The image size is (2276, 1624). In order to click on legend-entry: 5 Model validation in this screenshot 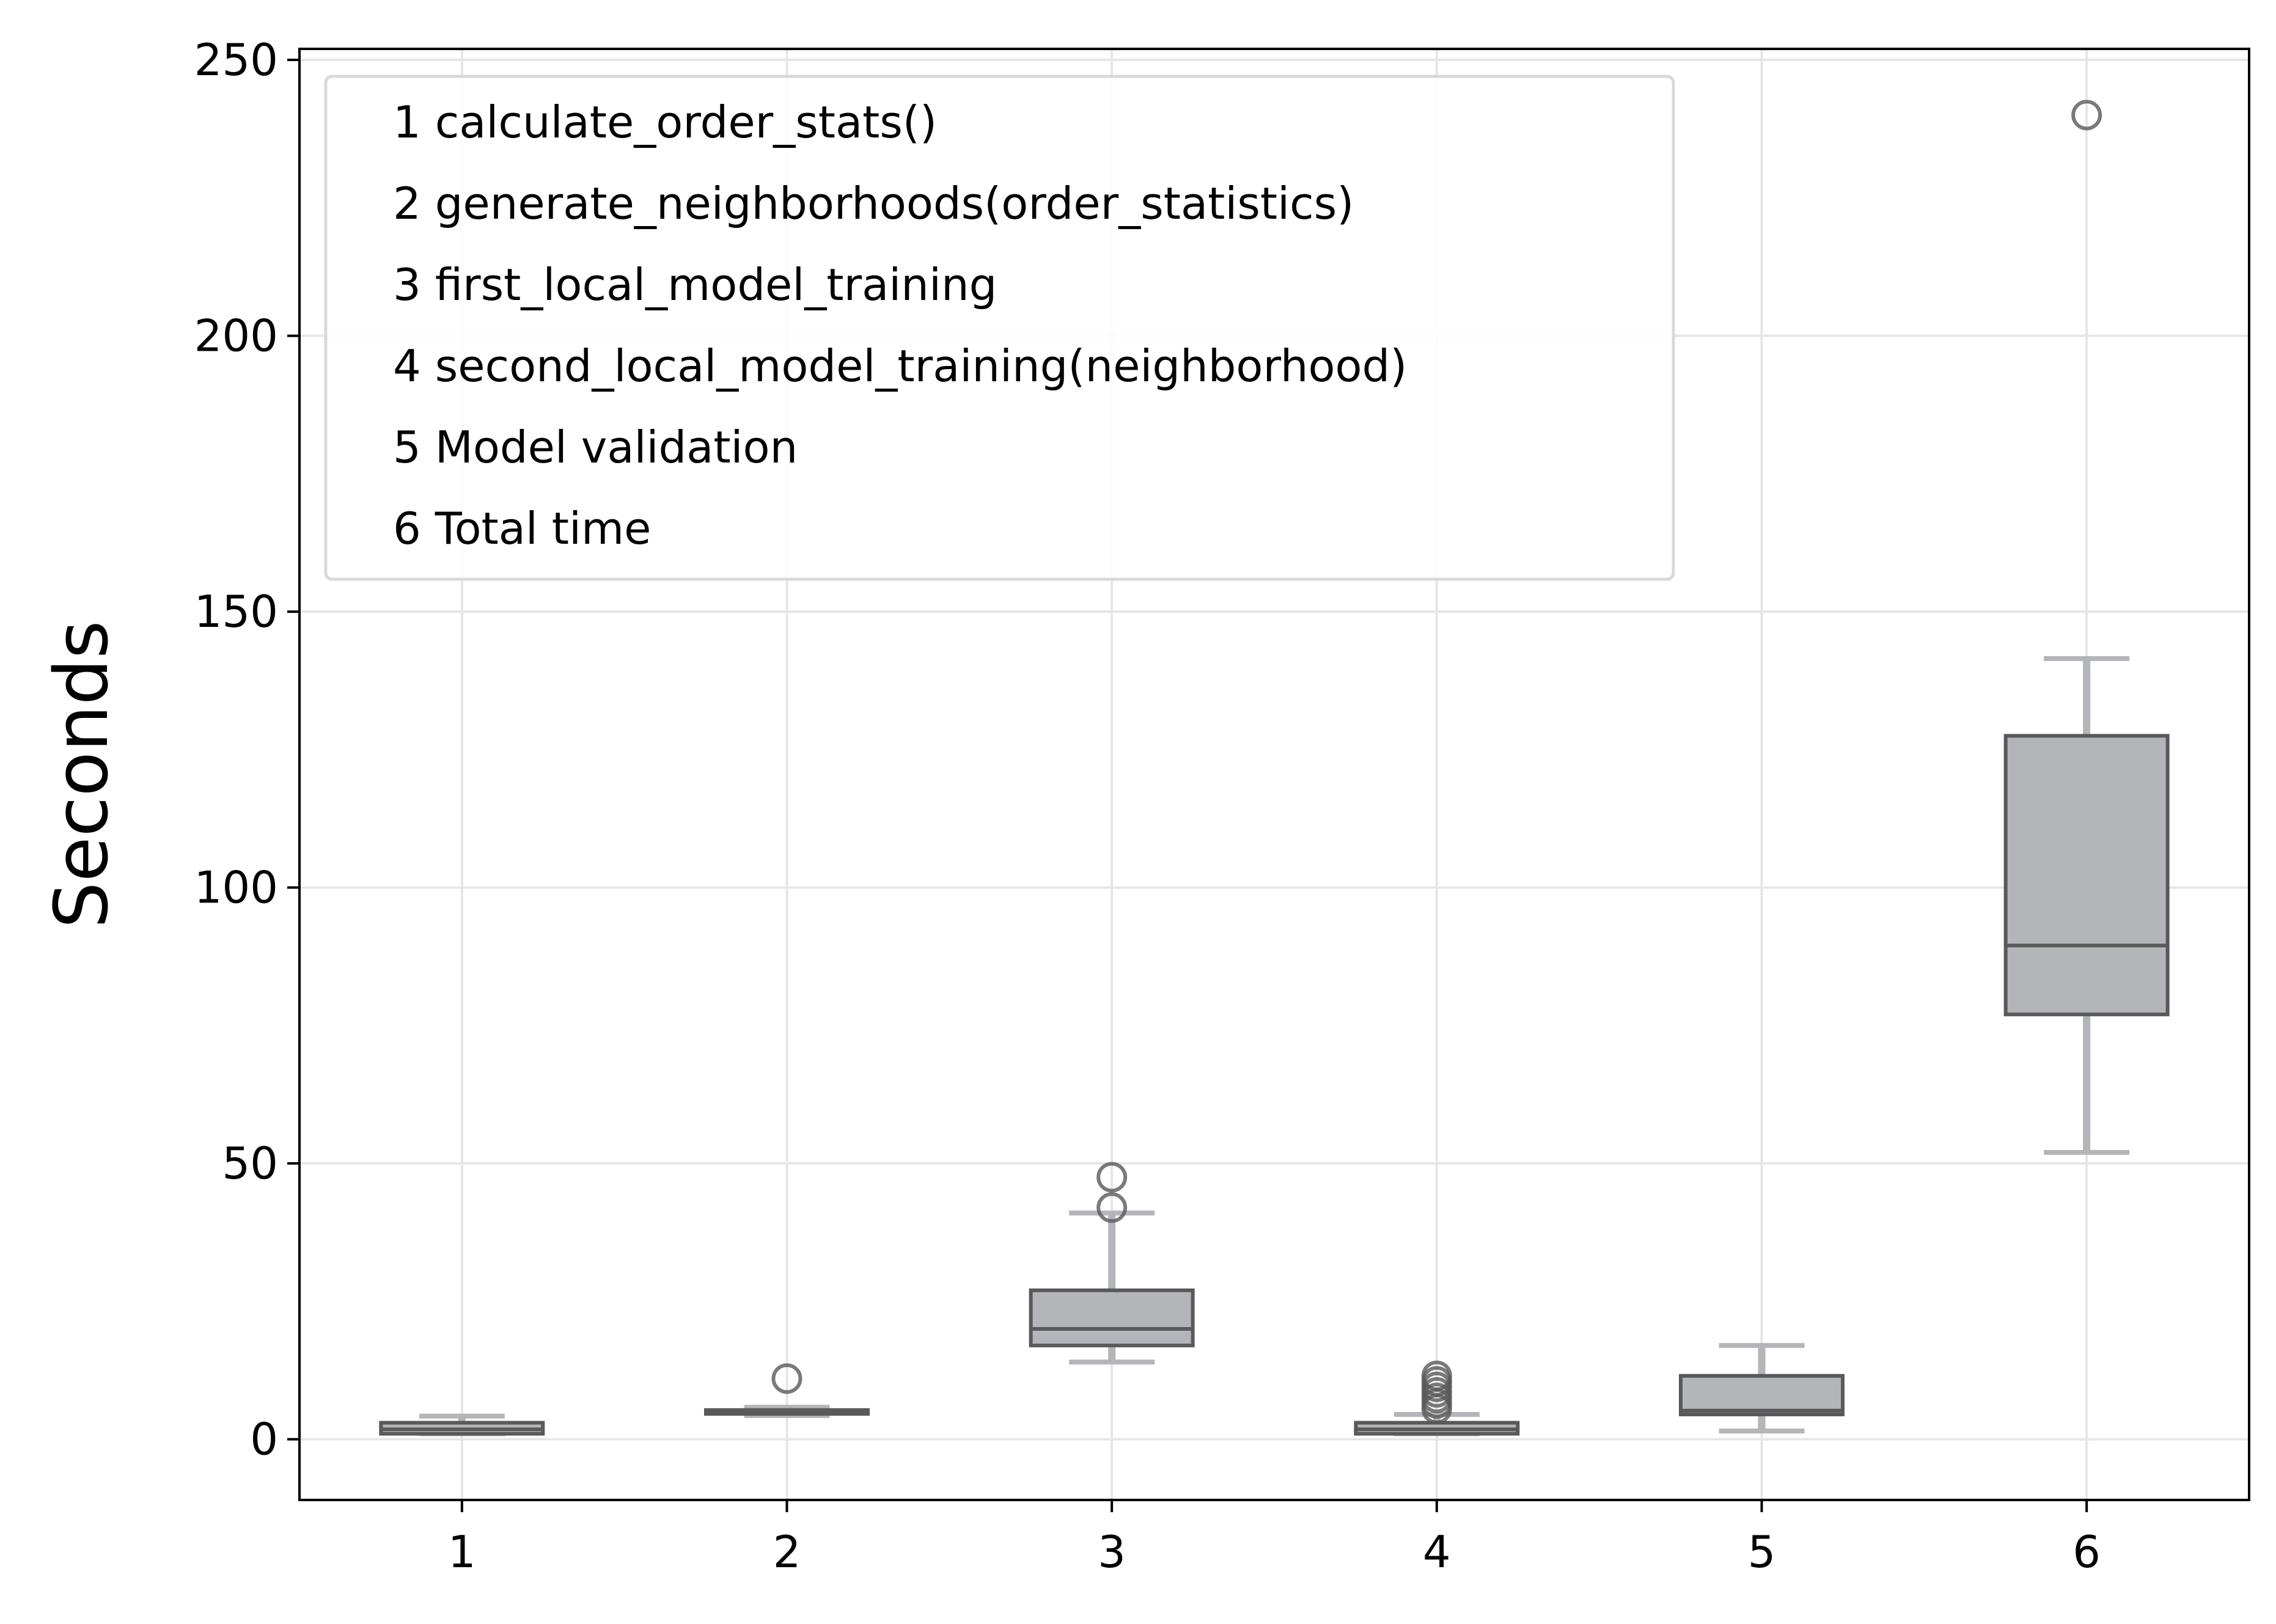, I will do `click(596, 447)`.